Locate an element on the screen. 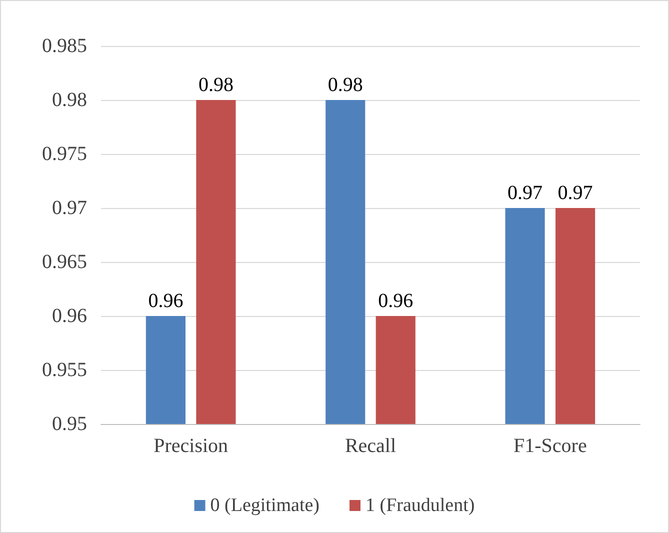 The width and height of the screenshot is (669, 533). y-tick-label: 0.97 is located at coordinates (69, 208).